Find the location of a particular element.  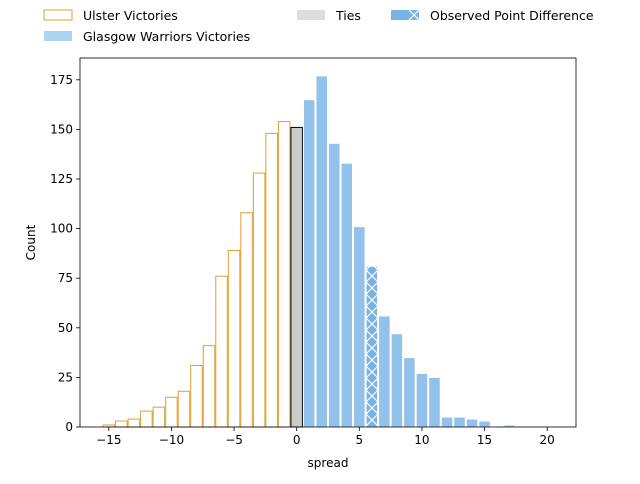

y-tick-label: 50 is located at coordinates (65, 328).